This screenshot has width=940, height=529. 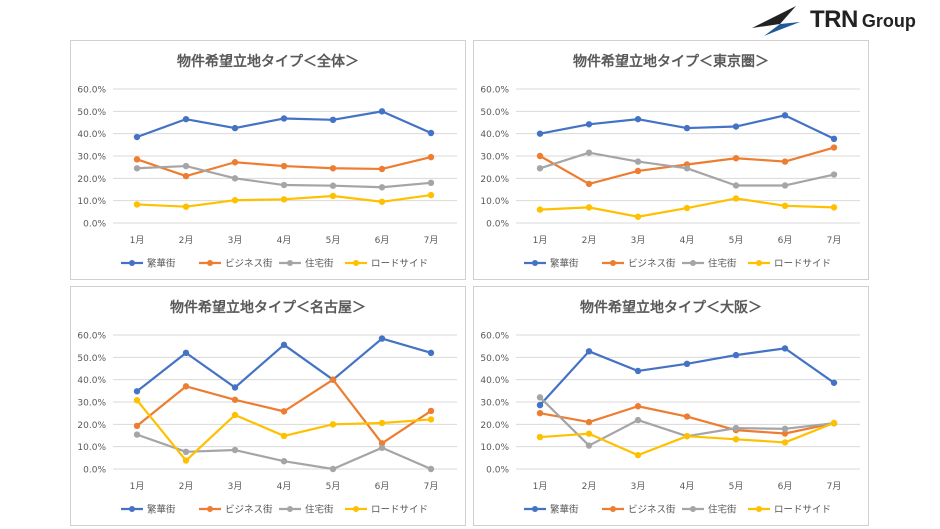 What do you see at coordinates (776, 21) in the screenshot?
I see `logo-mark-icon` at bounding box center [776, 21].